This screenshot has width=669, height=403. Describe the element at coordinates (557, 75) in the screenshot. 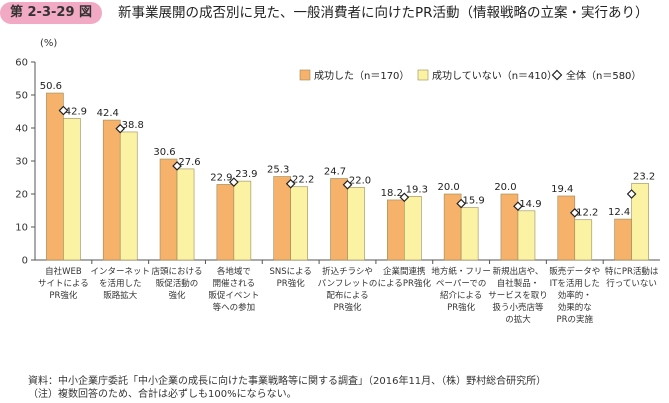

I see `legend-marker-overall` at that location.